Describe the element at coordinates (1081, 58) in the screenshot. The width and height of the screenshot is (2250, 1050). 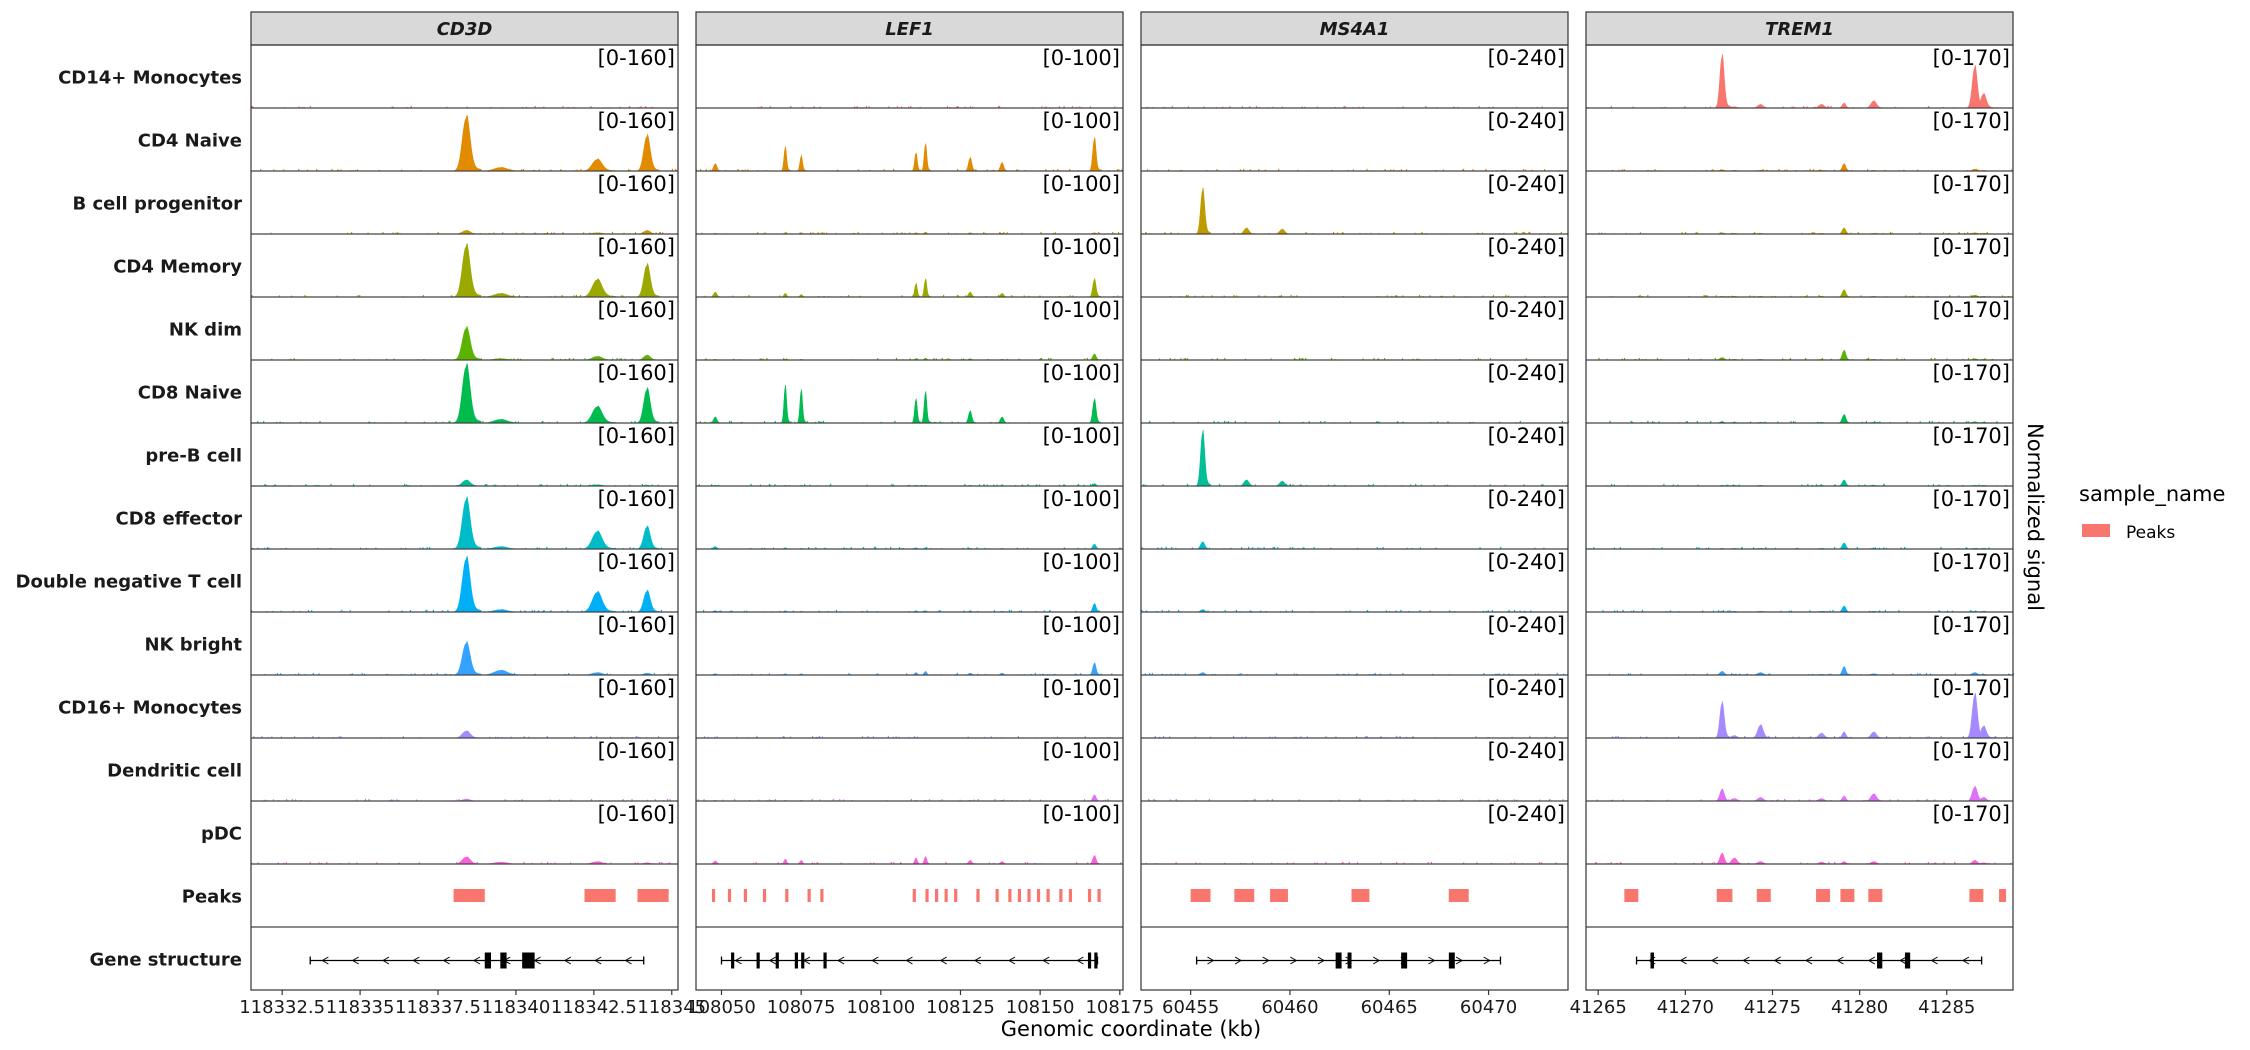
I see `range-label: [0-100]` at that location.